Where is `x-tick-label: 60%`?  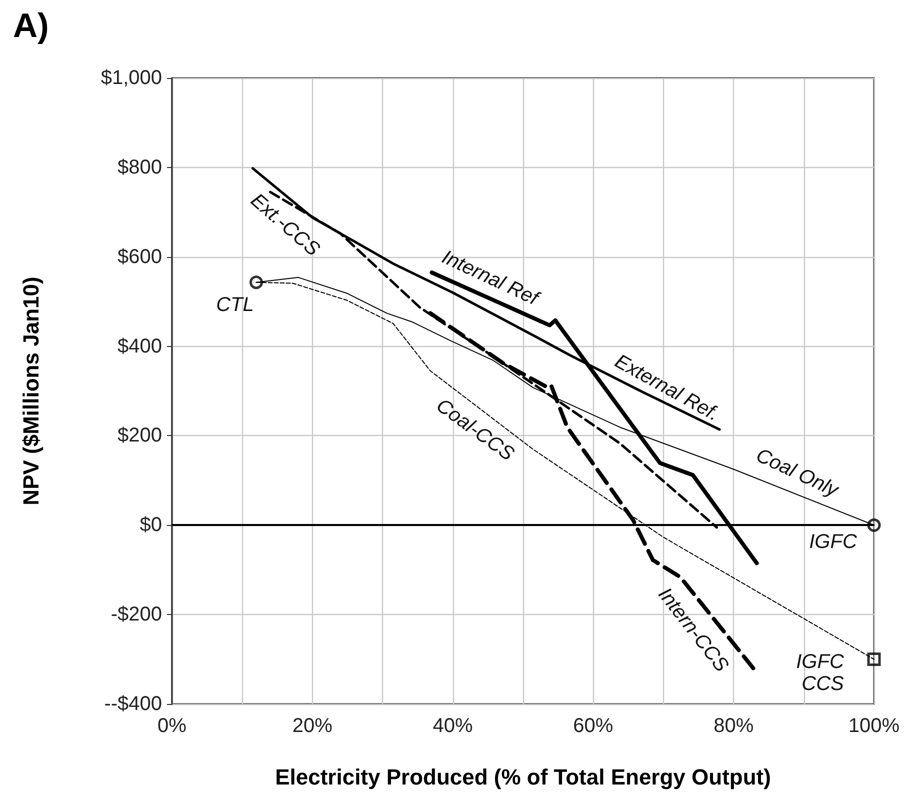
x-tick-label: 60% is located at coordinates (593, 726).